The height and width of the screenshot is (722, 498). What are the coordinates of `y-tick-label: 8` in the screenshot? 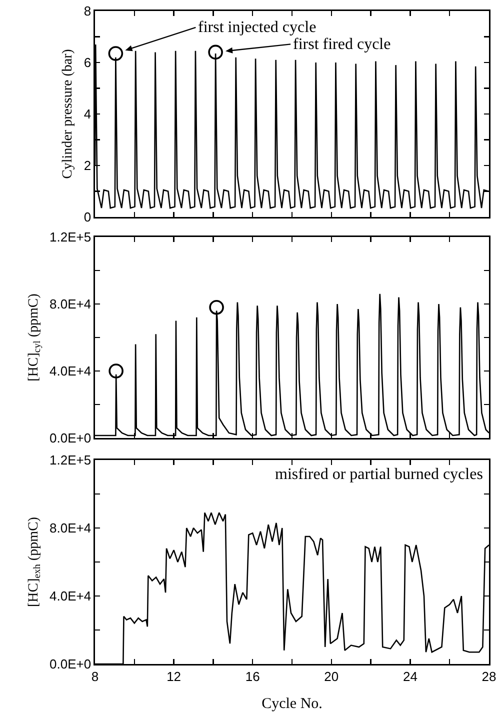 It's located at (88, 11).